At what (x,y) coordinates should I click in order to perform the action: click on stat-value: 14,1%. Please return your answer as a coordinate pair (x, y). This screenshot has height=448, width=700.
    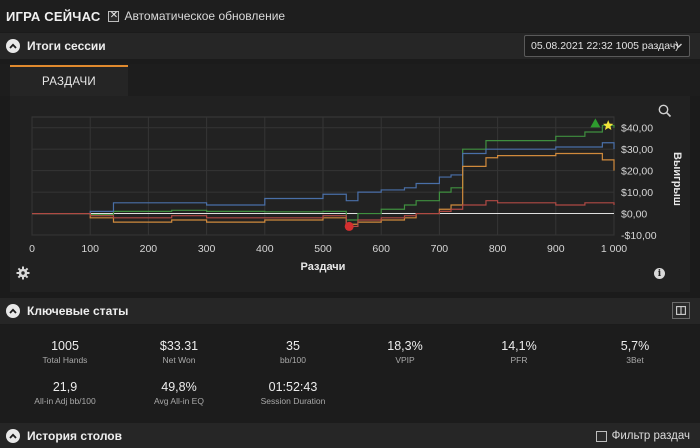
    Looking at the image, I should click on (519, 346).